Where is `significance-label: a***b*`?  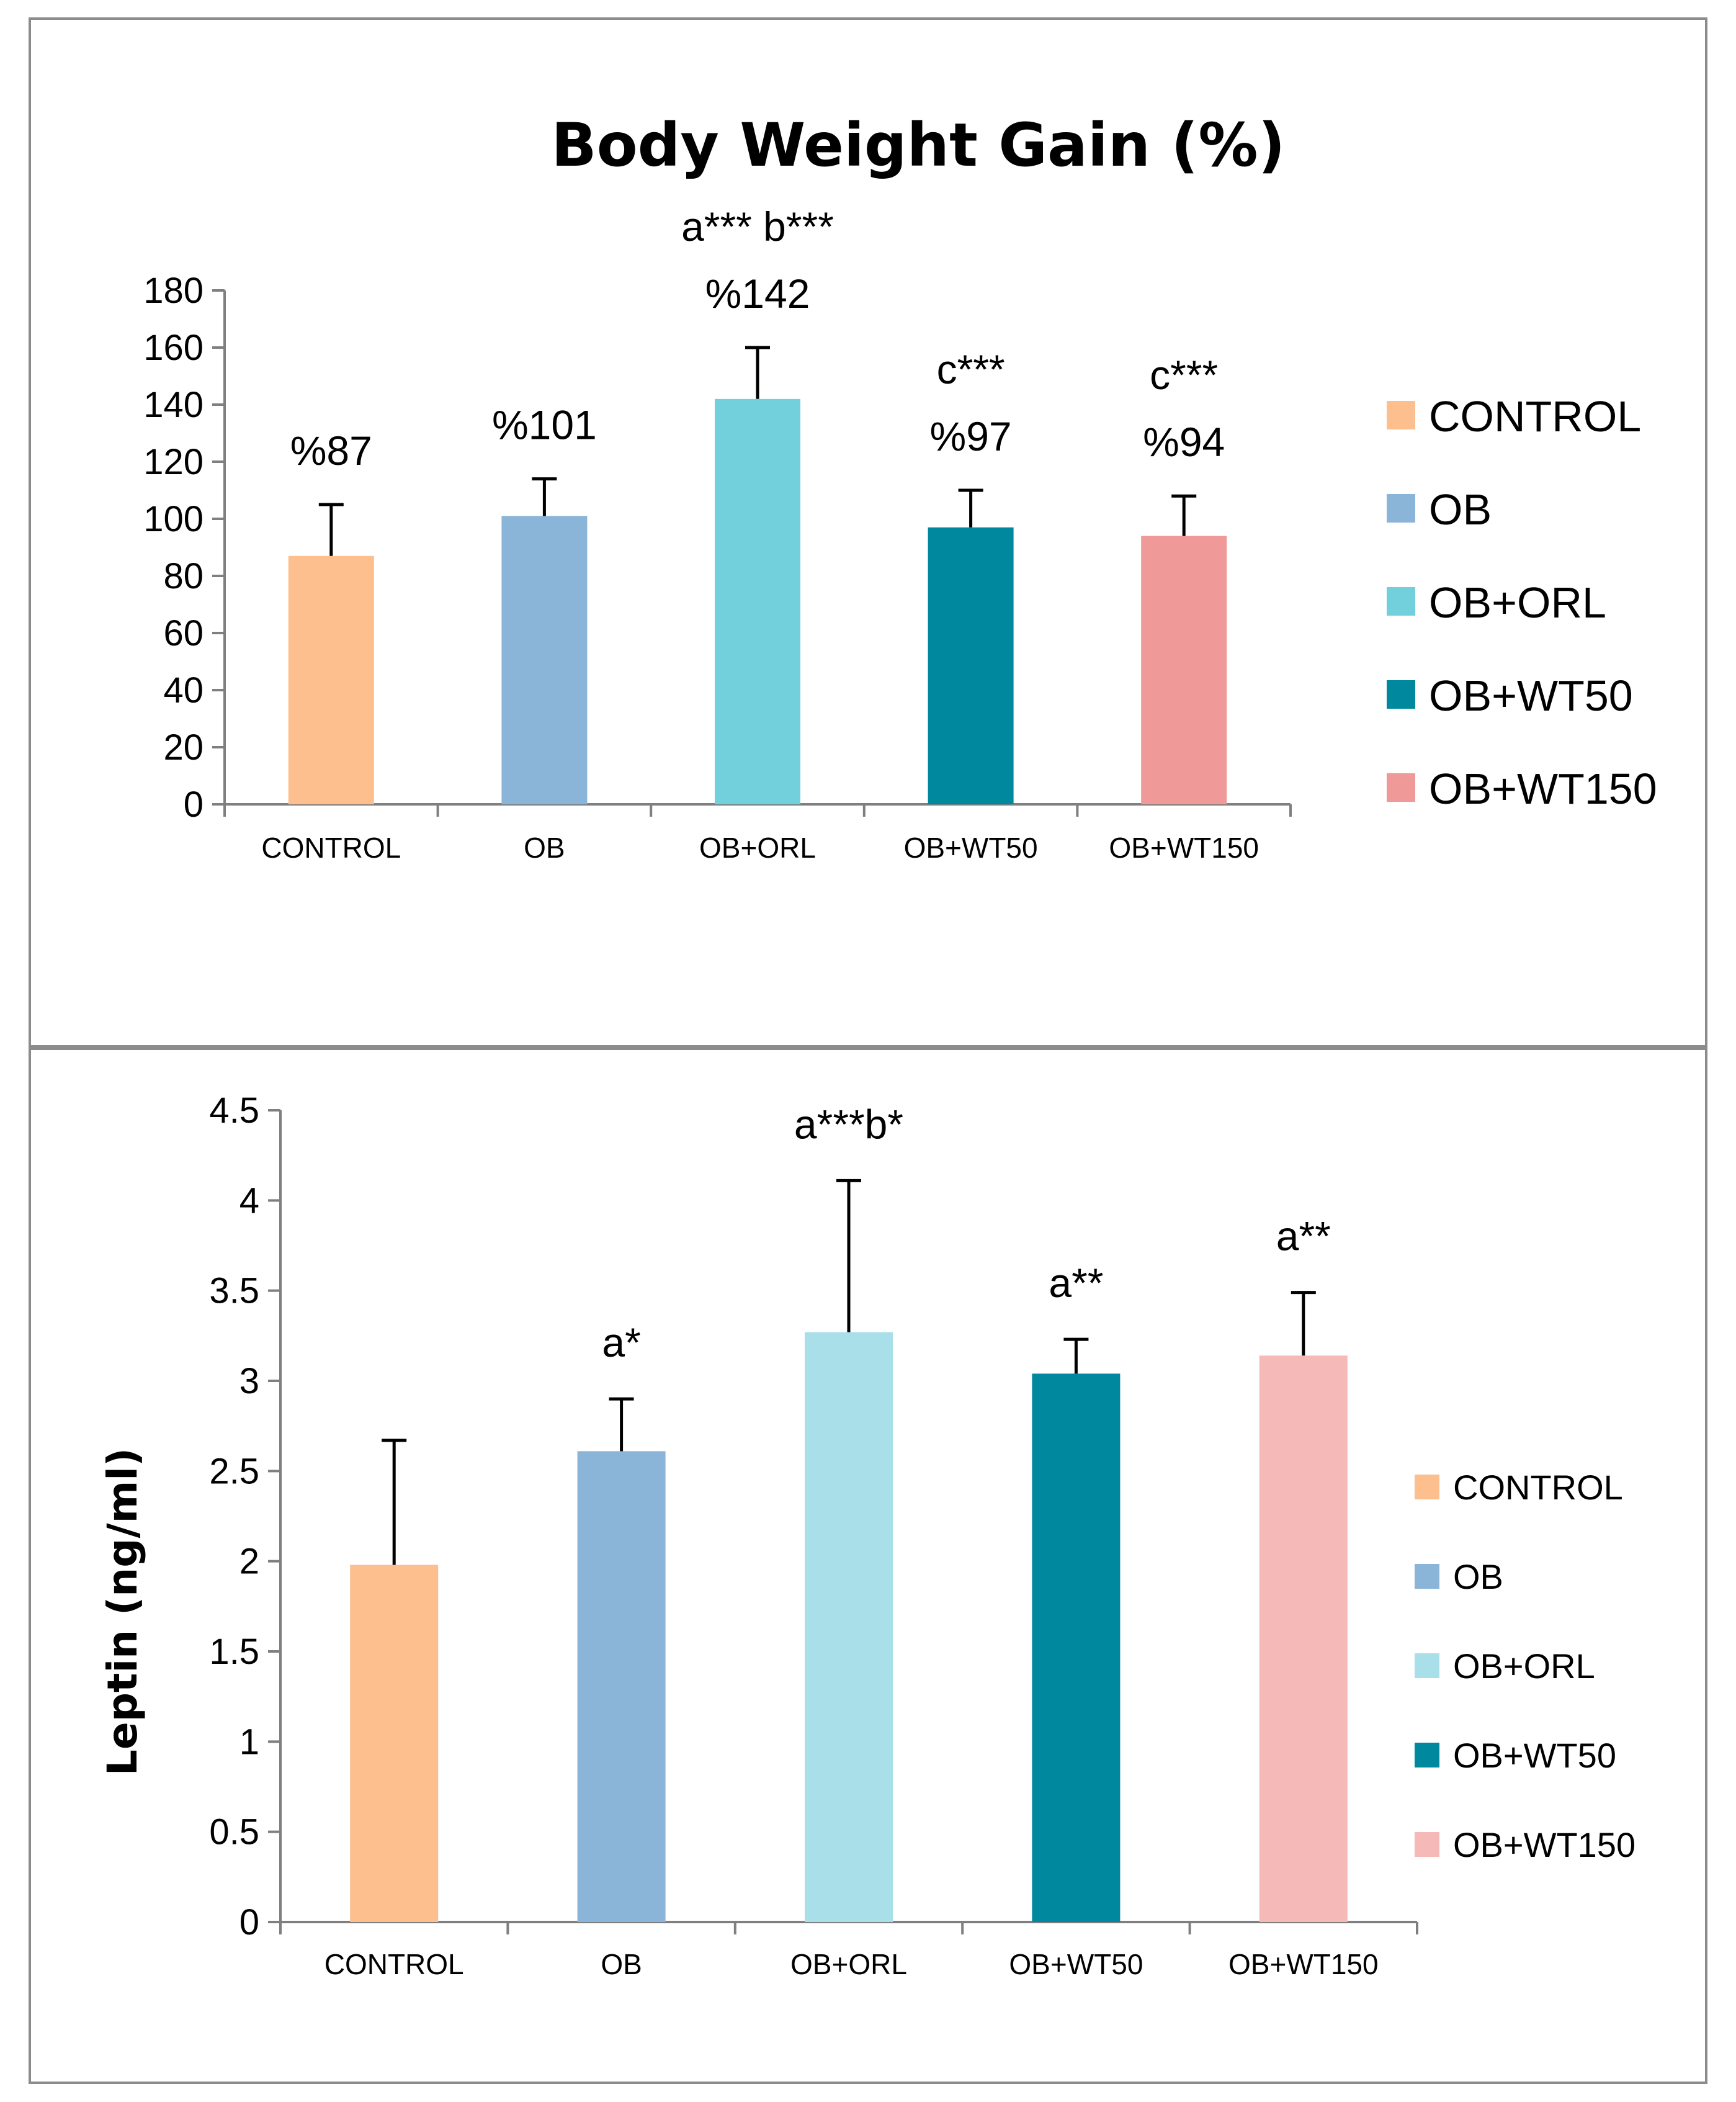 significance-label: a***b* is located at coordinates (848, 1124).